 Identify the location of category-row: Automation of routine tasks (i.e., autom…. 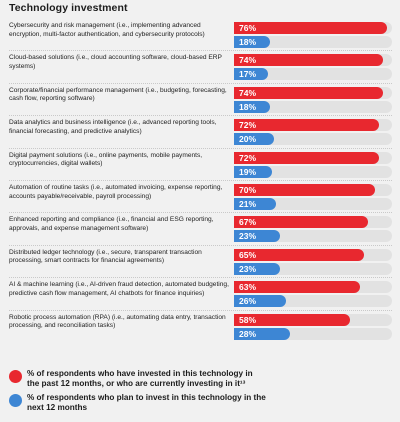
(200, 198).